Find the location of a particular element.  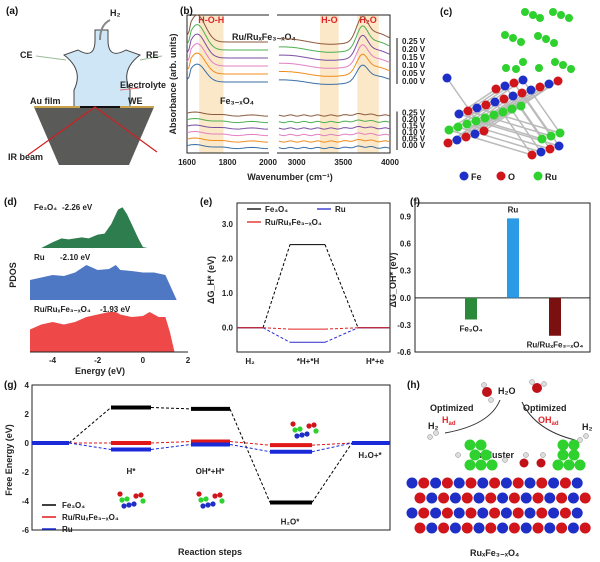

legend-label: Fe is located at coordinates (476, 177).